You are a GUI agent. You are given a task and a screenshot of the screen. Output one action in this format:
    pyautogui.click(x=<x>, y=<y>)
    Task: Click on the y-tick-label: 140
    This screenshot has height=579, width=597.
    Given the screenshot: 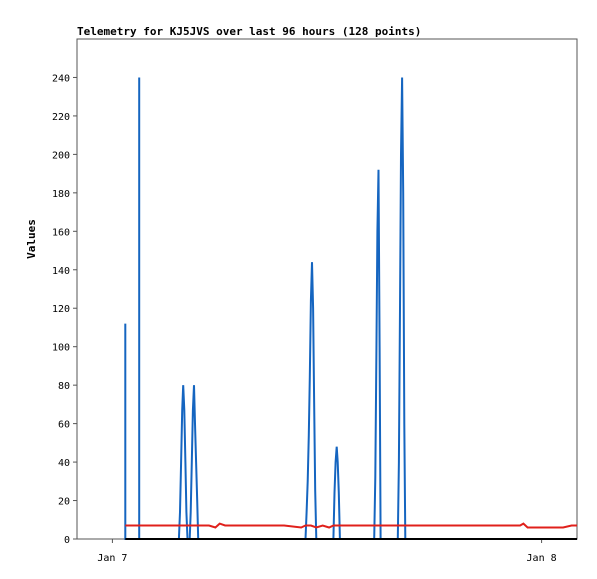 What is the action you would take?
    pyautogui.click(x=61, y=271)
    